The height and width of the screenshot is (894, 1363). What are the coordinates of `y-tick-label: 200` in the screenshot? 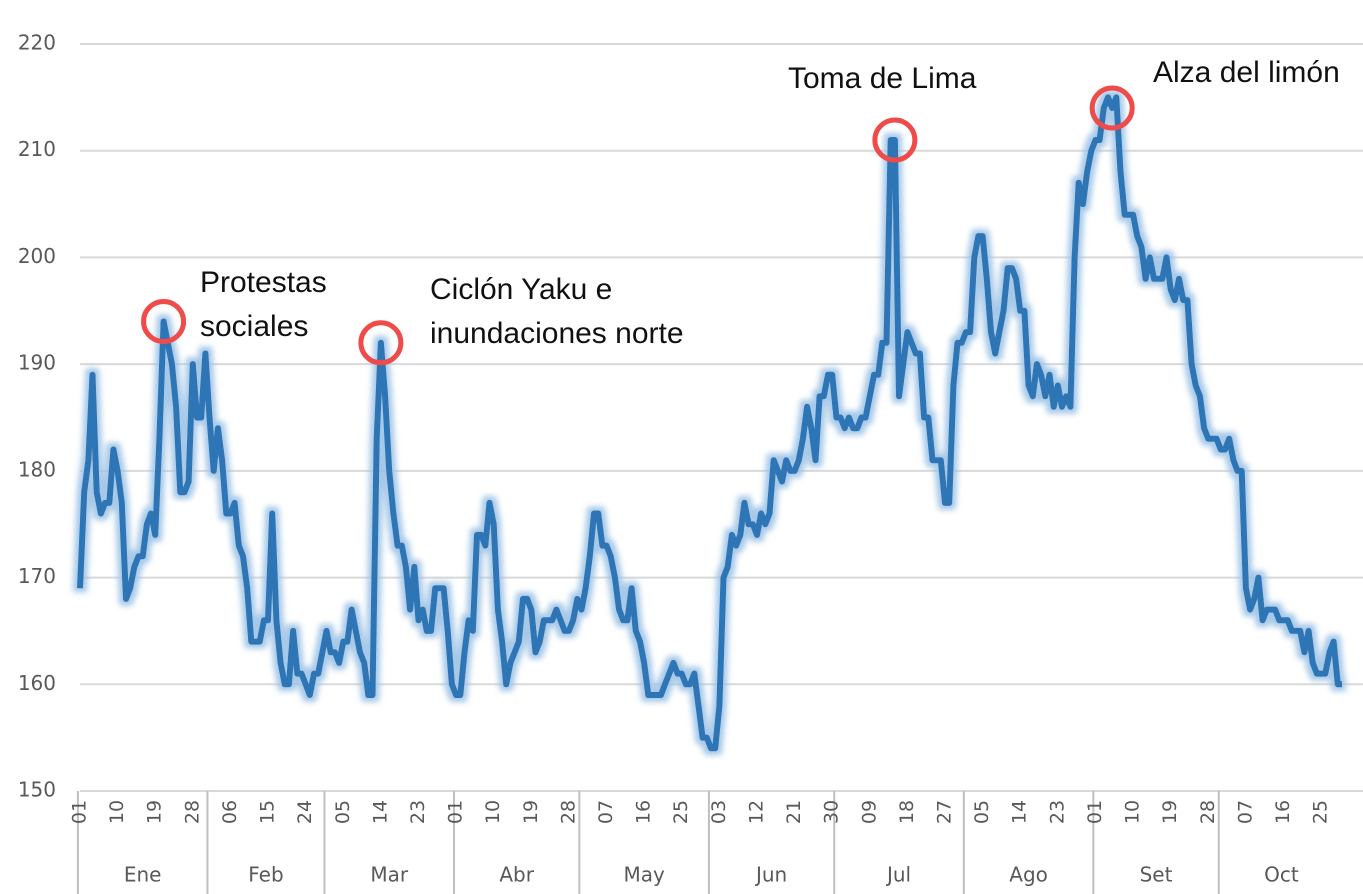 It's located at (37, 256).